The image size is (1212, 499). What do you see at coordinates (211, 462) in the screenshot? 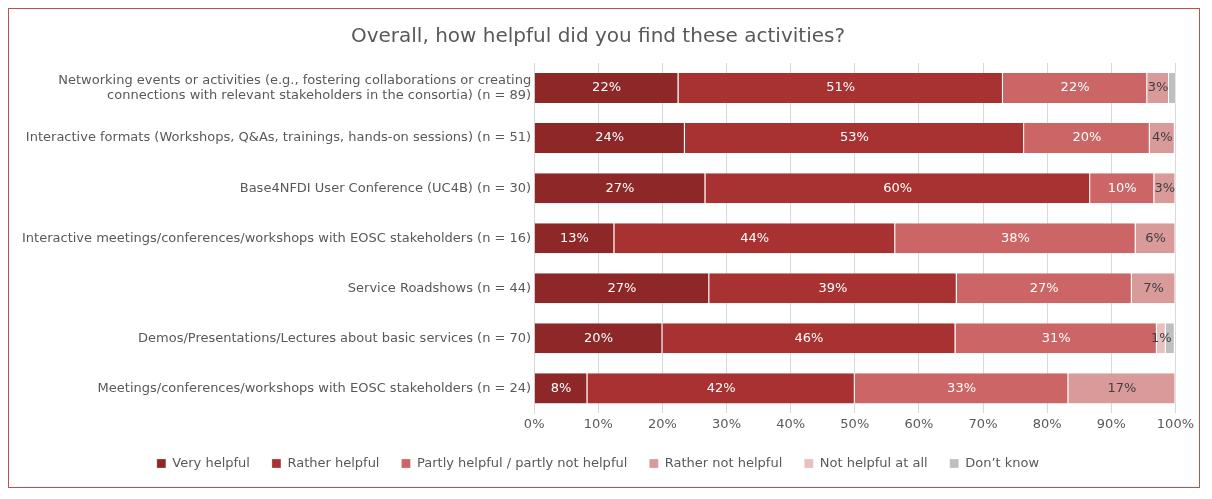
I see `legend-label: Very helpful` at bounding box center [211, 462].